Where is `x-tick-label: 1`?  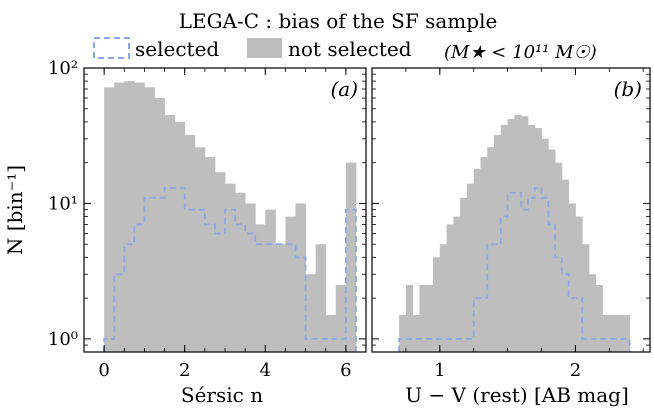 x-tick-label: 1 is located at coordinates (439, 370).